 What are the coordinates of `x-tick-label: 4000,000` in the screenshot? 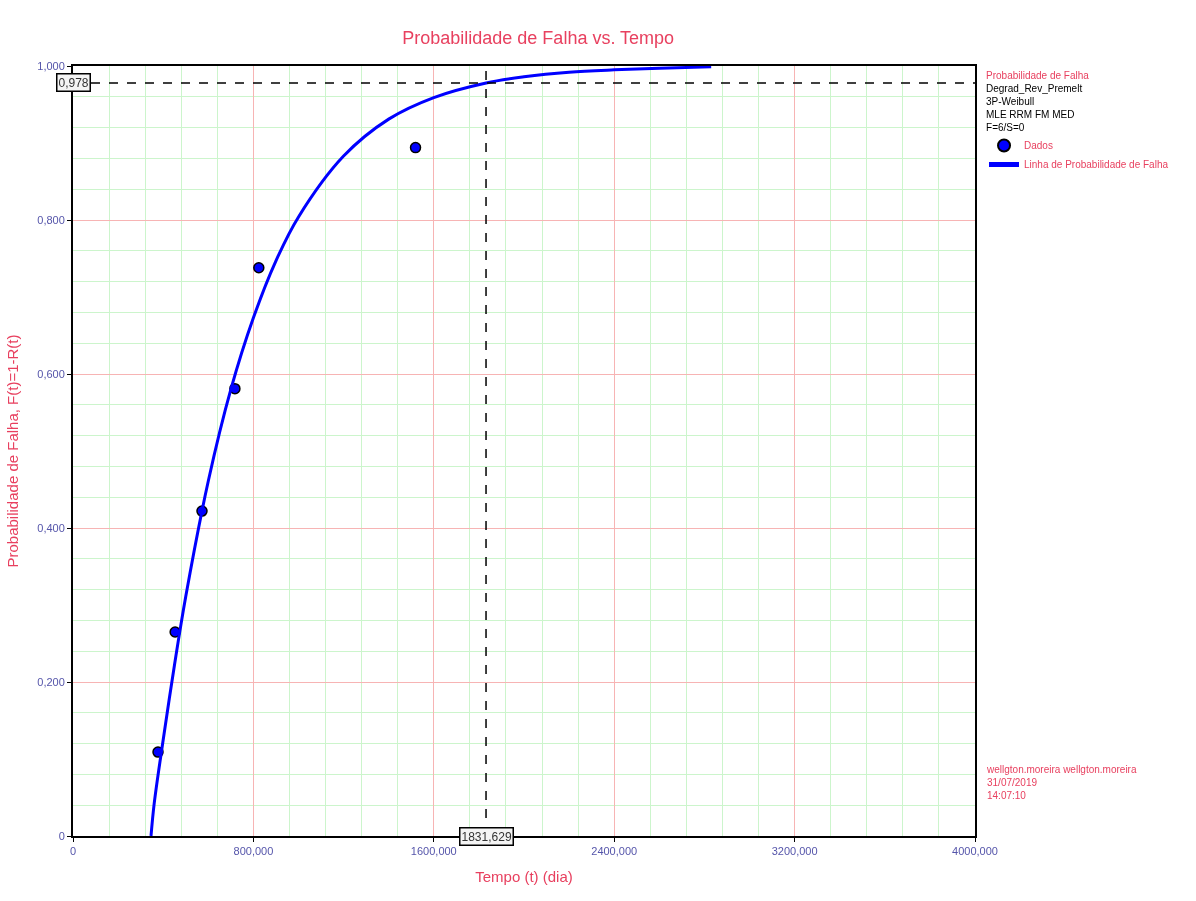 It's located at (975, 851).